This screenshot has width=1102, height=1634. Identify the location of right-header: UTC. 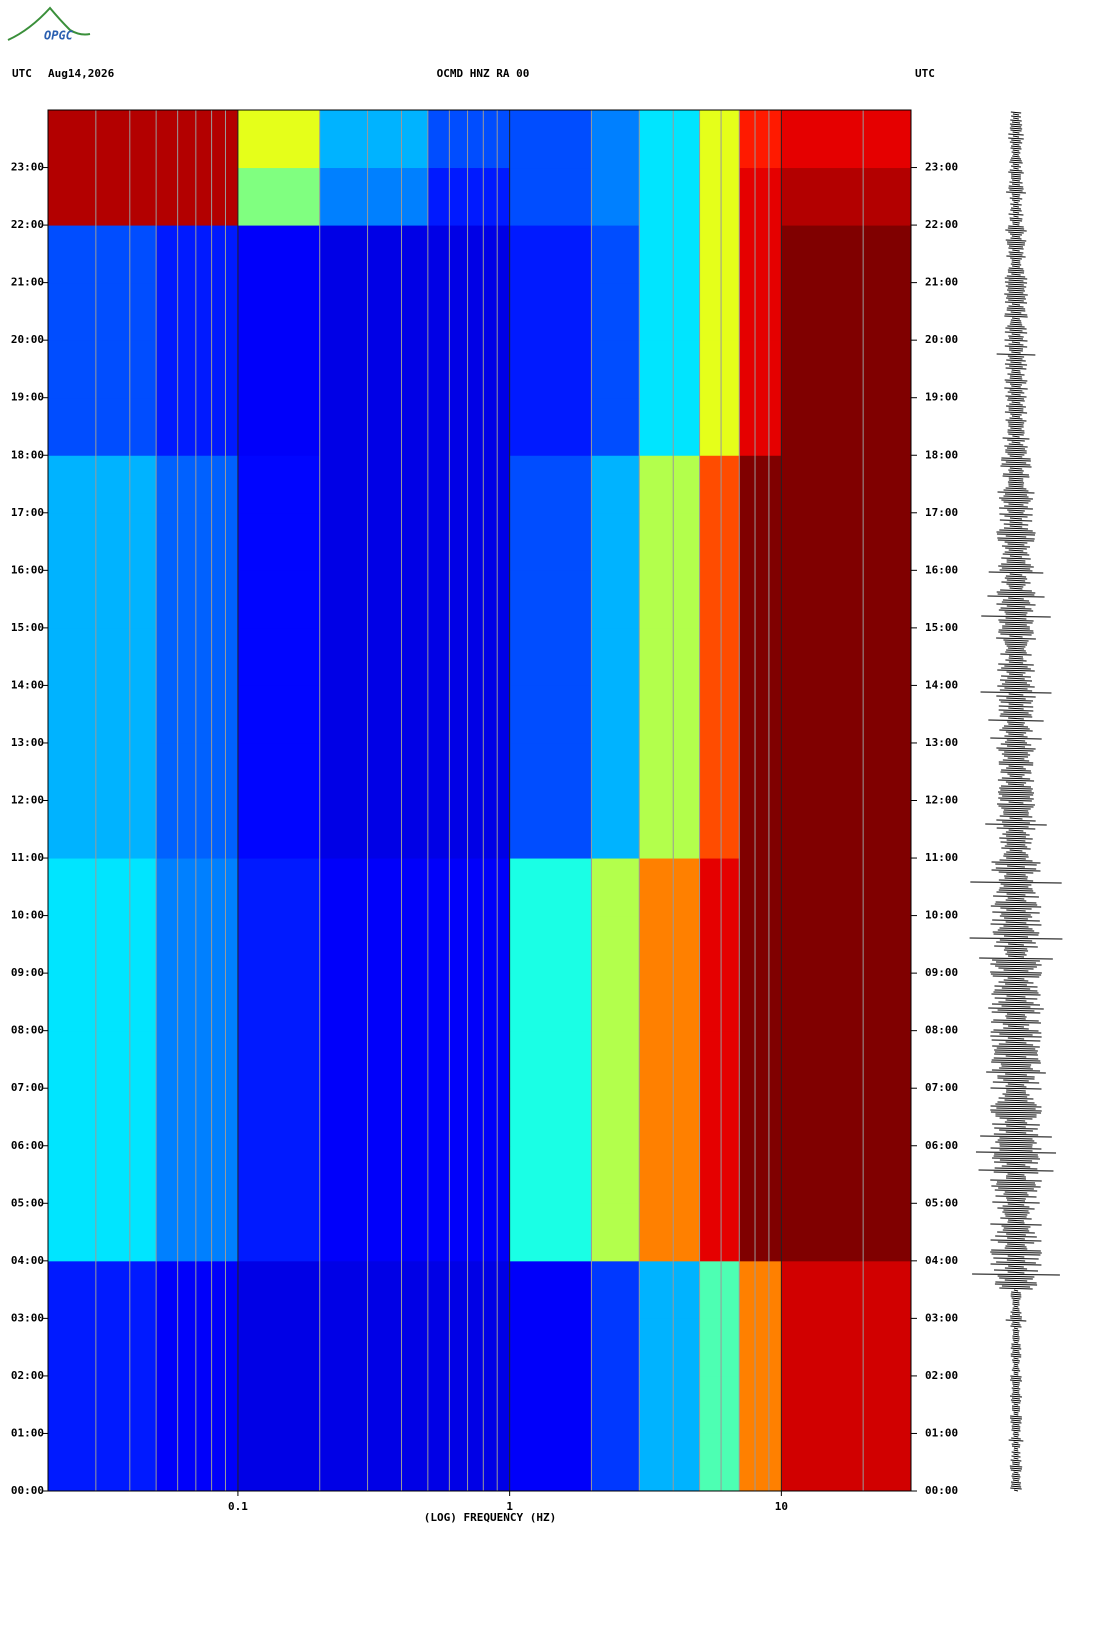
(925, 73).